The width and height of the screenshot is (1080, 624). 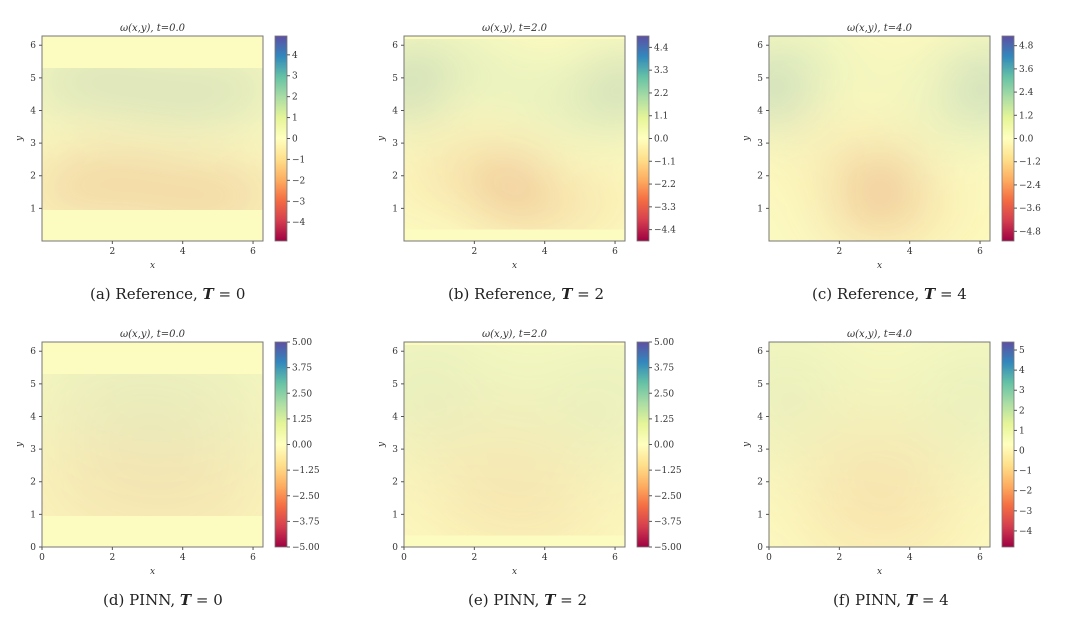 What do you see at coordinates (302, 446) in the screenshot?
I see `colorbar-tick-label: 0.00` at bounding box center [302, 446].